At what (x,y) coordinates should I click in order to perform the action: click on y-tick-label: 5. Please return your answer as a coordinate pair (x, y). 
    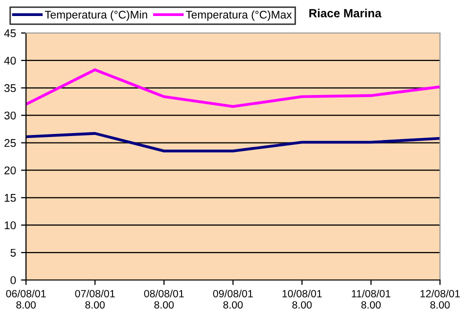
    Looking at the image, I should click on (13, 252).